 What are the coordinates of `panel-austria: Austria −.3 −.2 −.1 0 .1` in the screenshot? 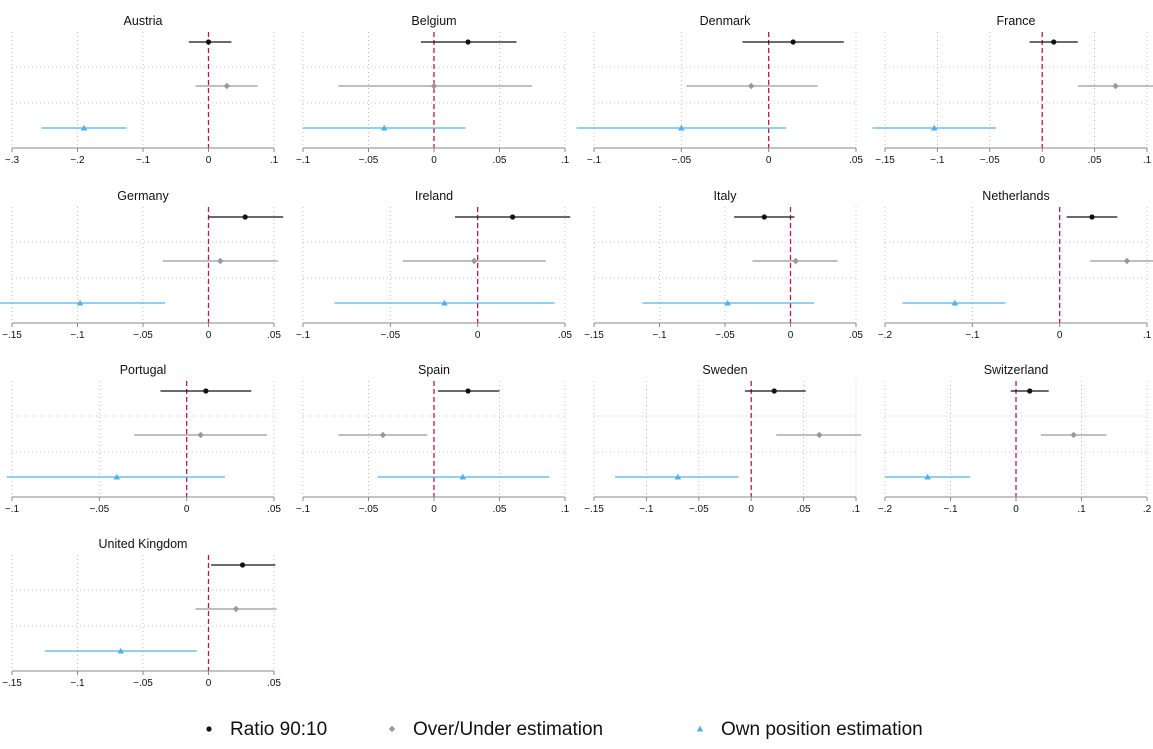 It's located at (142, 90).